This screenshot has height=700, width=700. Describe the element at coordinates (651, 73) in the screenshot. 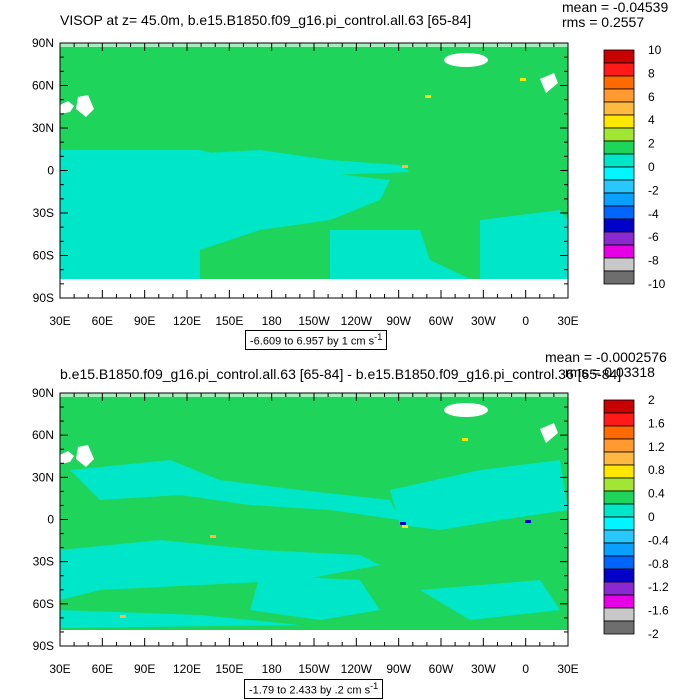

I see `colorbar-label: 8` at that location.